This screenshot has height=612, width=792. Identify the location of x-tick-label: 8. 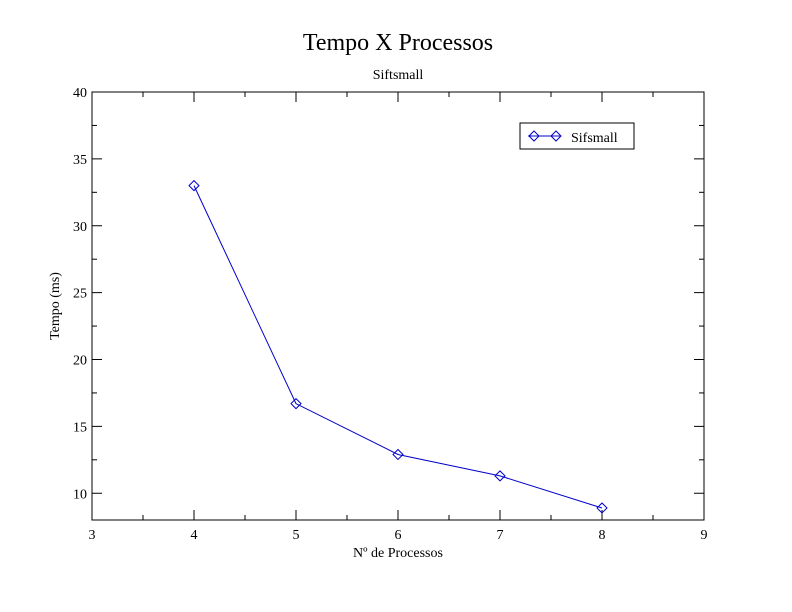
(602, 535).